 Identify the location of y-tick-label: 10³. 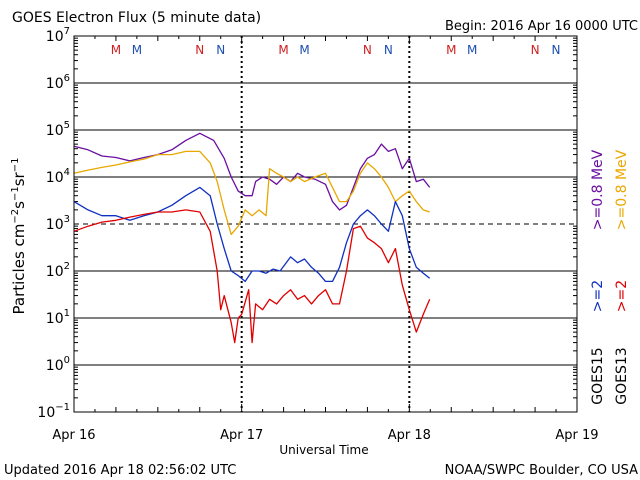
(58, 223).